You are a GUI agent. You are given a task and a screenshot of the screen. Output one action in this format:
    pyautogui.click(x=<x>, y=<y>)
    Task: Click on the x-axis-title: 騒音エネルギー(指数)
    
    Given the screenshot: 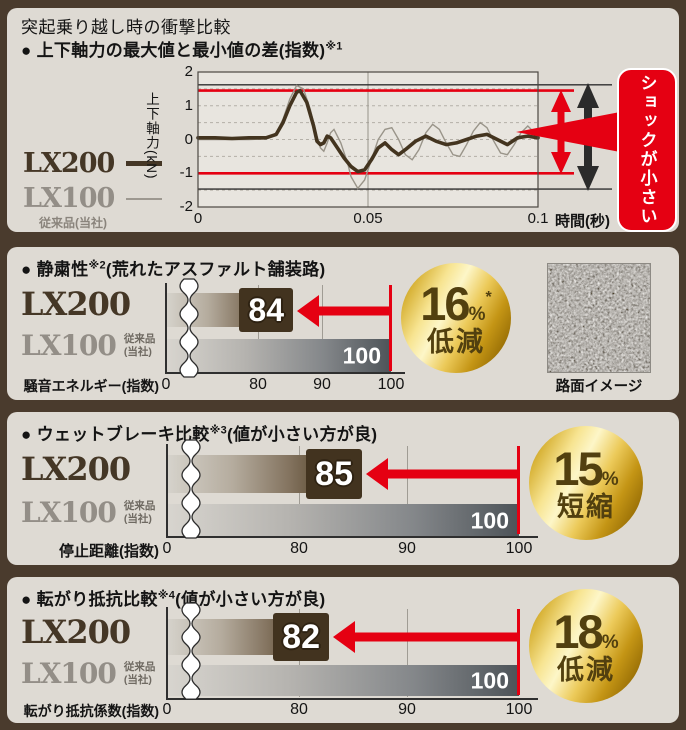 What is the action you would take?
    pyautogui.click(x=91, y=386)
    